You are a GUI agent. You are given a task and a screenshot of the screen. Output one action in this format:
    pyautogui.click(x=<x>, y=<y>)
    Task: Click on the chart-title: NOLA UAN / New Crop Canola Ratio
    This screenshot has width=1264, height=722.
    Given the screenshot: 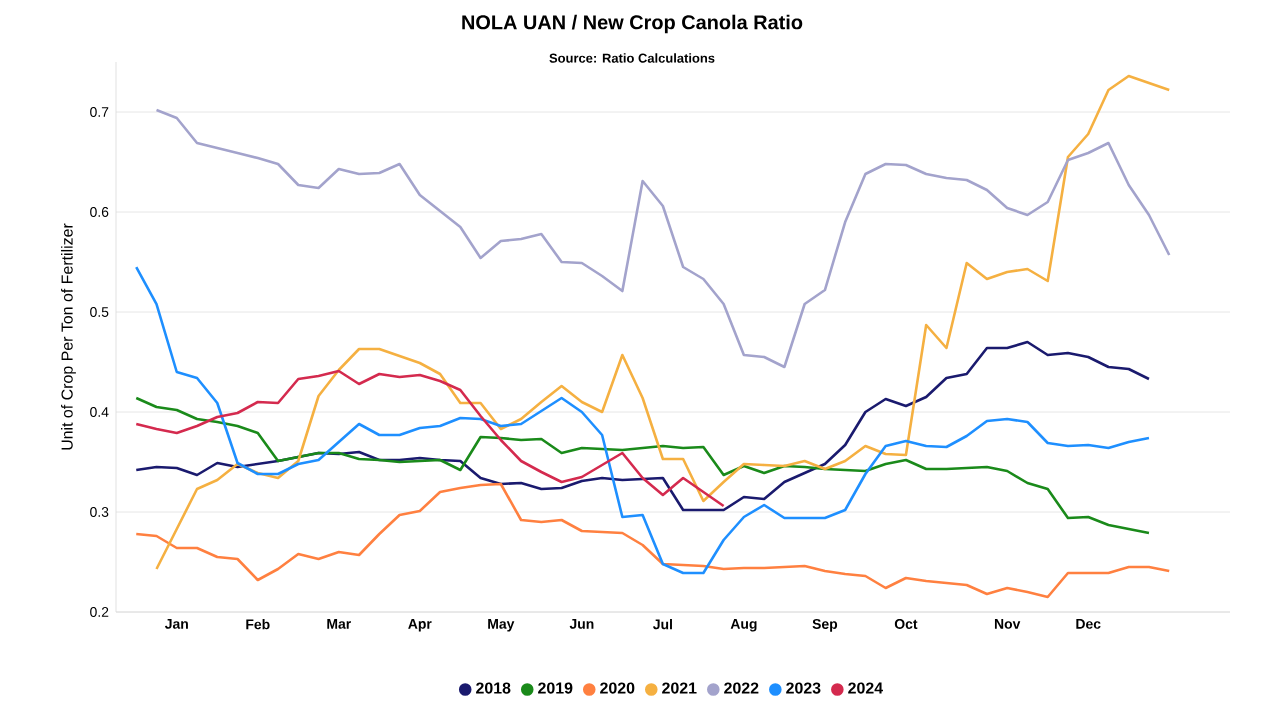 What is the action you would take?
    pyautogui.click(x=632, y=24)
    